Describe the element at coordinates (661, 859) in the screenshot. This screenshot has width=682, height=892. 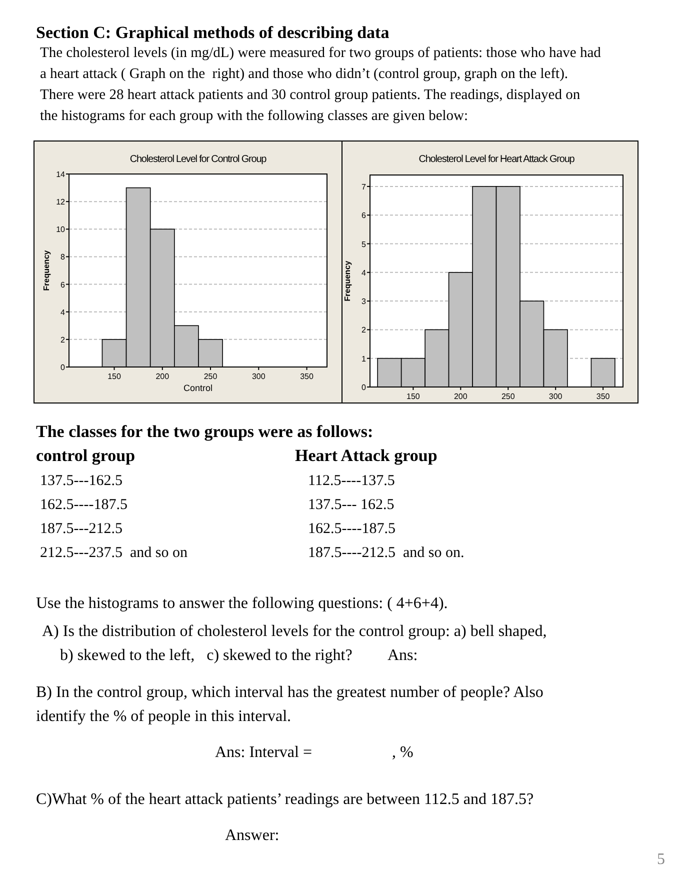
I see `text: 5` at that location.